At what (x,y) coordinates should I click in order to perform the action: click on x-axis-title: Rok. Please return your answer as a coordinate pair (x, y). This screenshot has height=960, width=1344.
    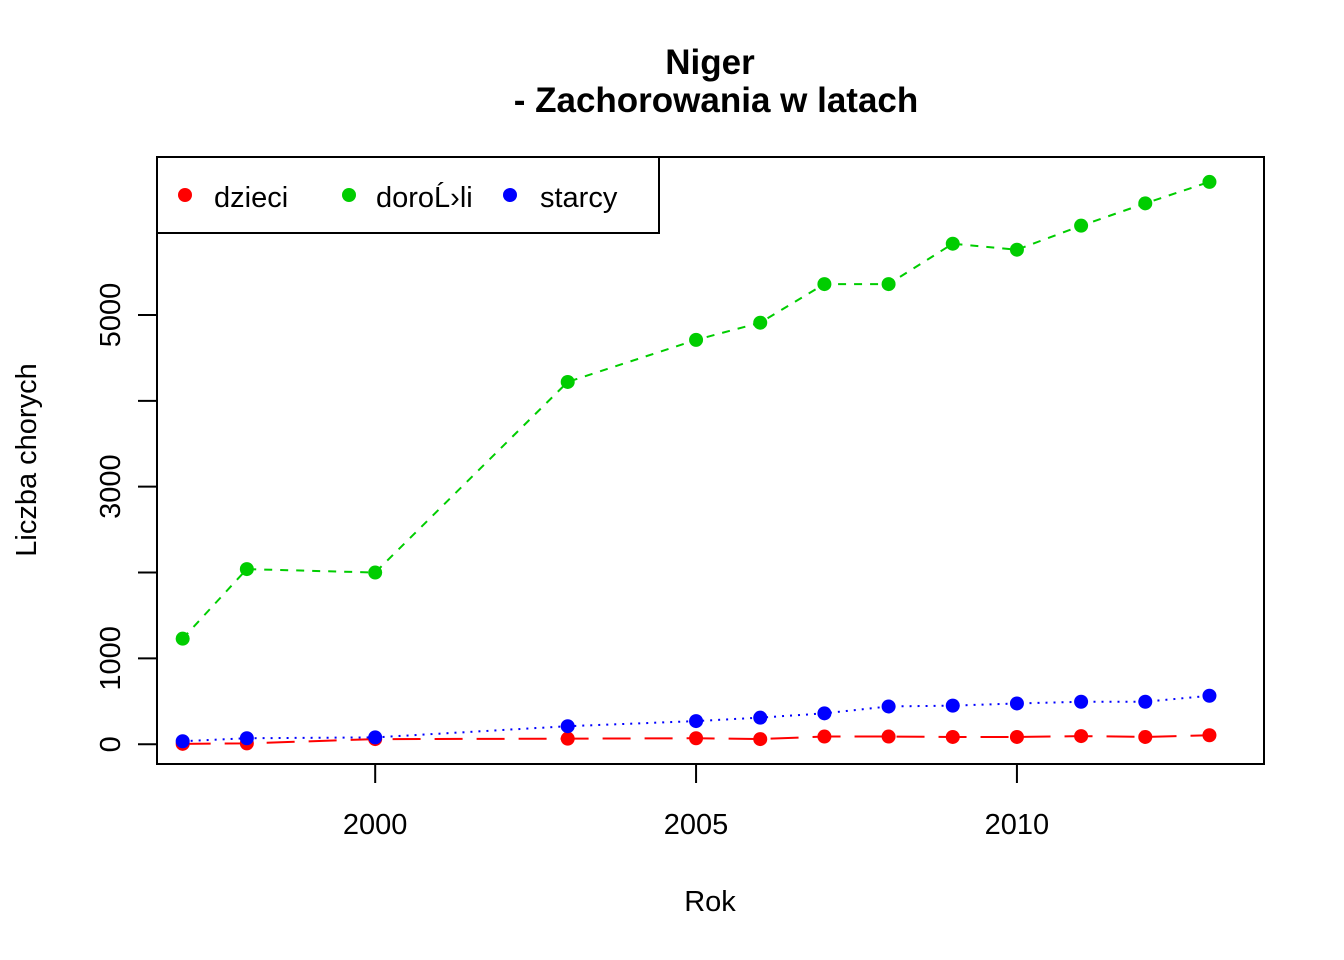
    Looking at the image, I should click on (710, 902).